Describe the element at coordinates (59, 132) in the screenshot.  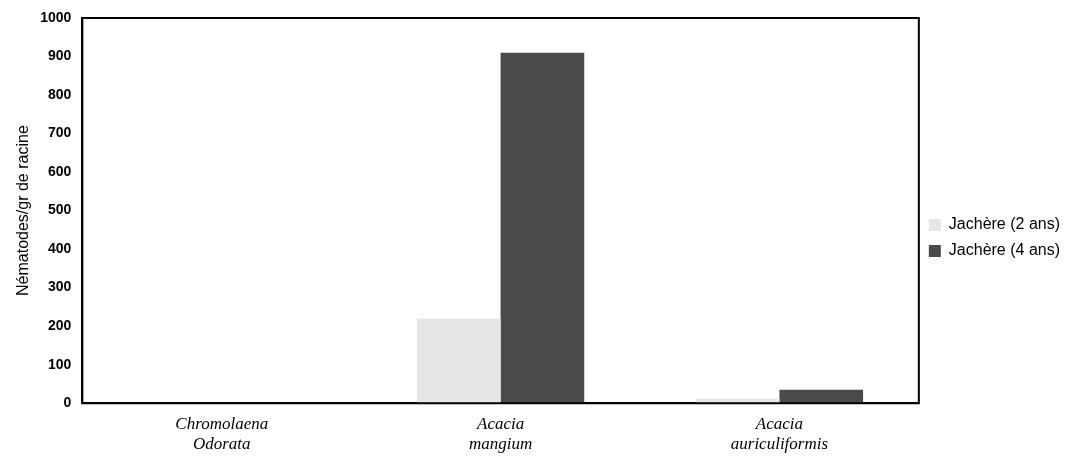
I see `y-tick-label: 700` at that location.